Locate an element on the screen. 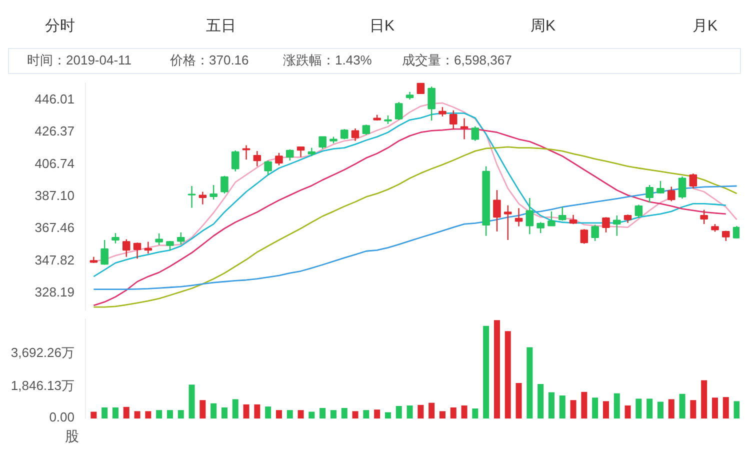 The height and width of the screenshot is (450, 745). y-tick-label: 347.82 is located at coordinates (54, 260).